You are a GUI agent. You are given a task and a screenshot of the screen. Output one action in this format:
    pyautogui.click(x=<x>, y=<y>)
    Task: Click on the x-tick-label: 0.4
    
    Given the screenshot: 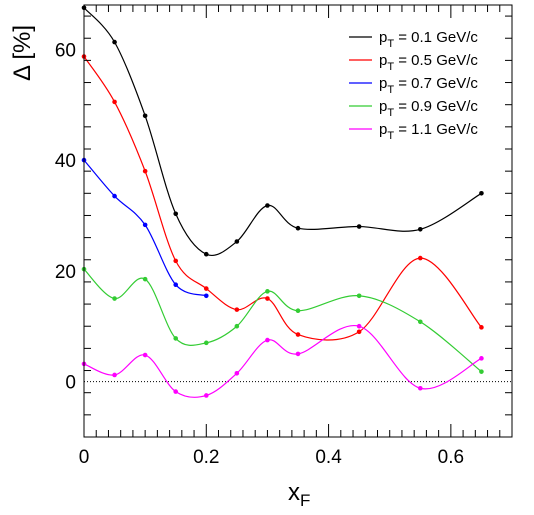 What is the action you would take?
    pyautogui.click(x=328, y=457)
    